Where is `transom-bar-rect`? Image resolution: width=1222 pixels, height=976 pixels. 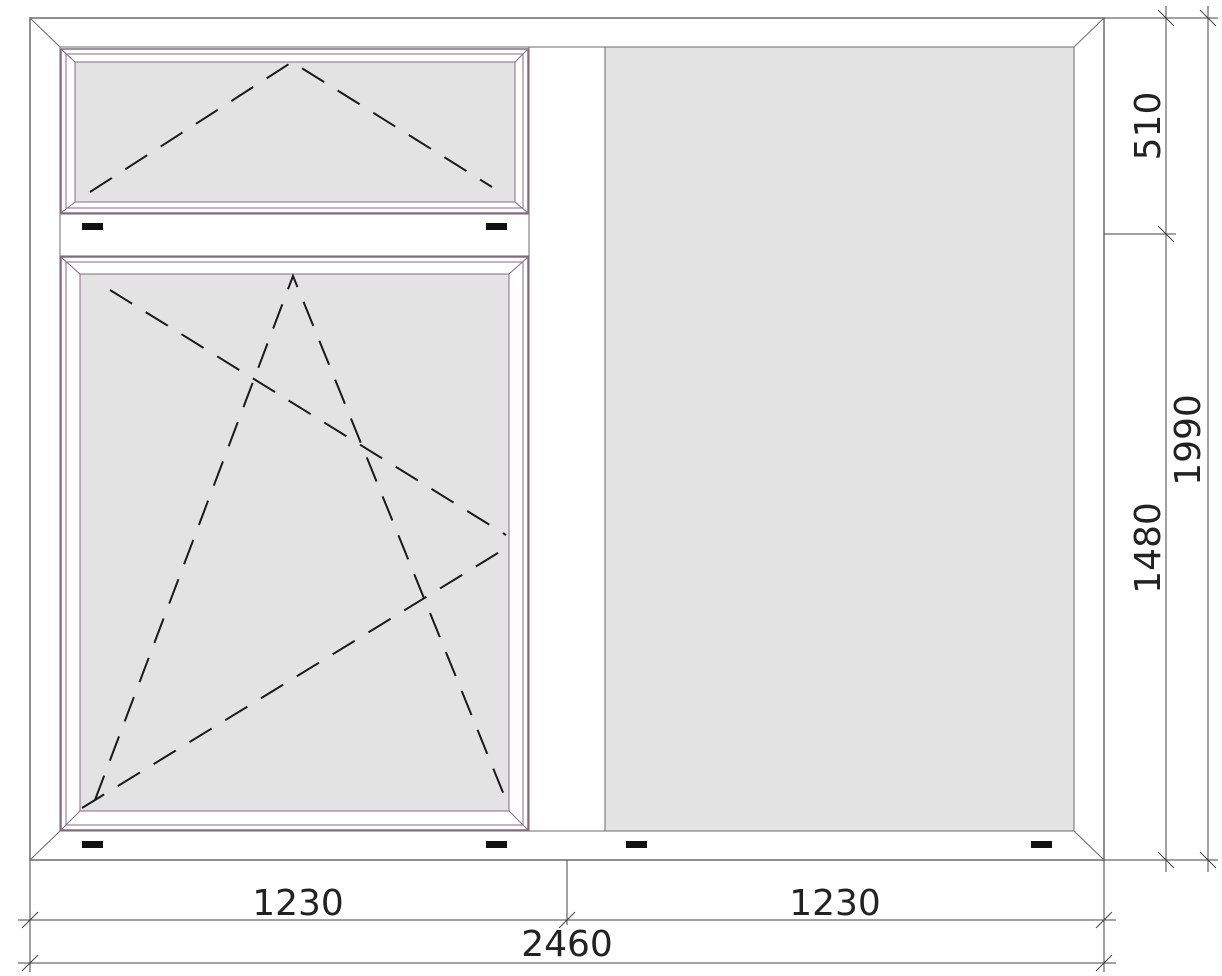
transom-bar-rect is located at coordinates (294, 235).